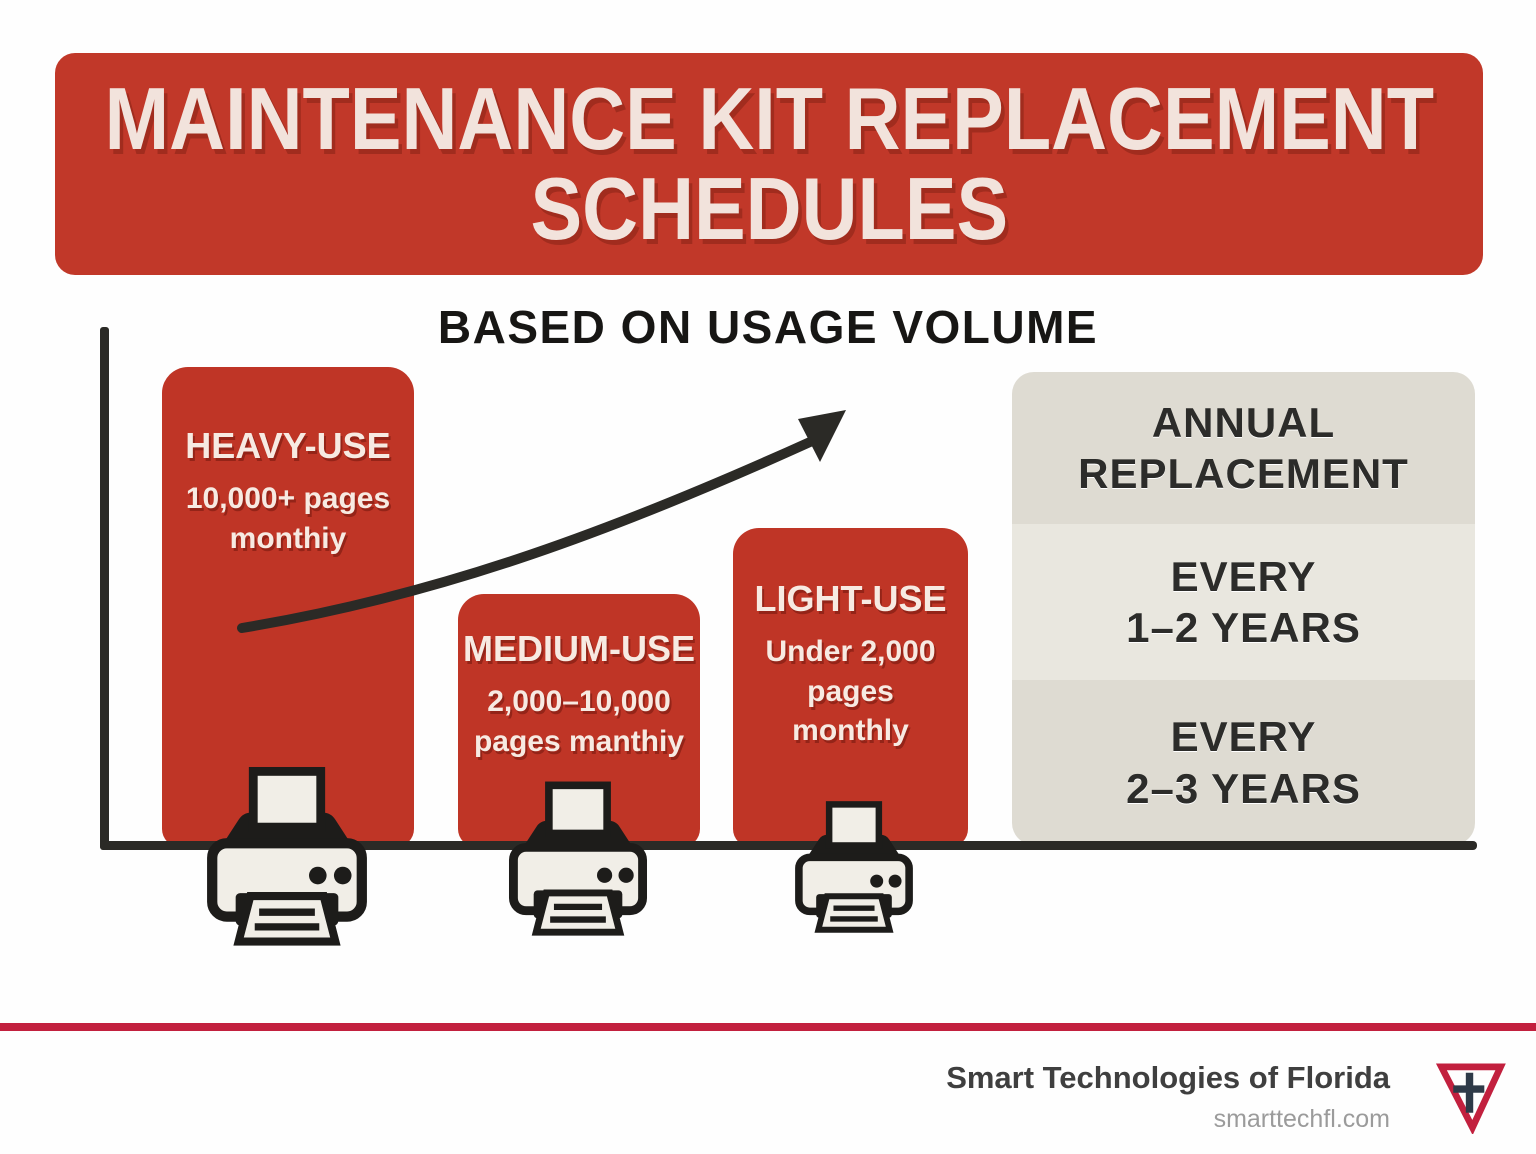 The image size is (1536, 1154). Describe the element at coordinates (769, 119) in the screenshot. I see `page-title-line-1: MAINTENANCE KIT REPLACEMENT` at that location.